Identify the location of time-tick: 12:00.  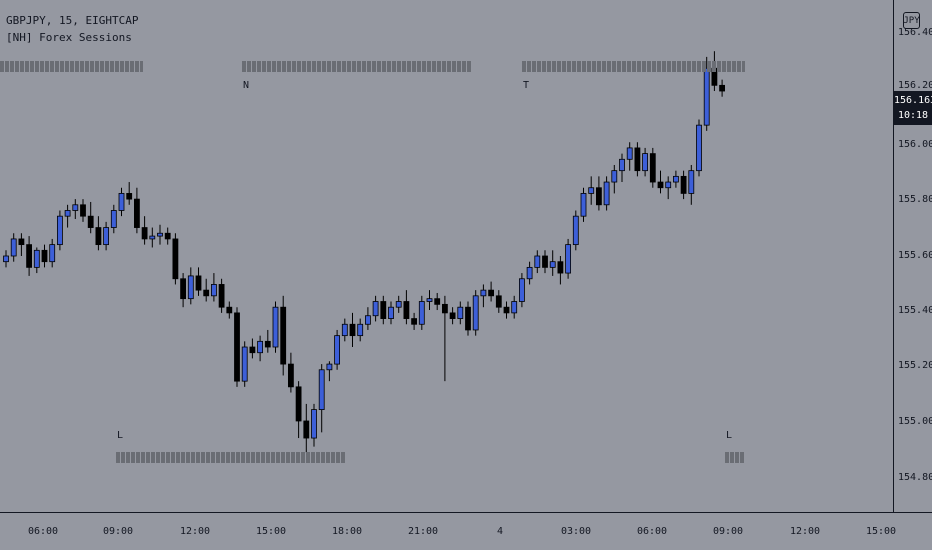
(195, 531).